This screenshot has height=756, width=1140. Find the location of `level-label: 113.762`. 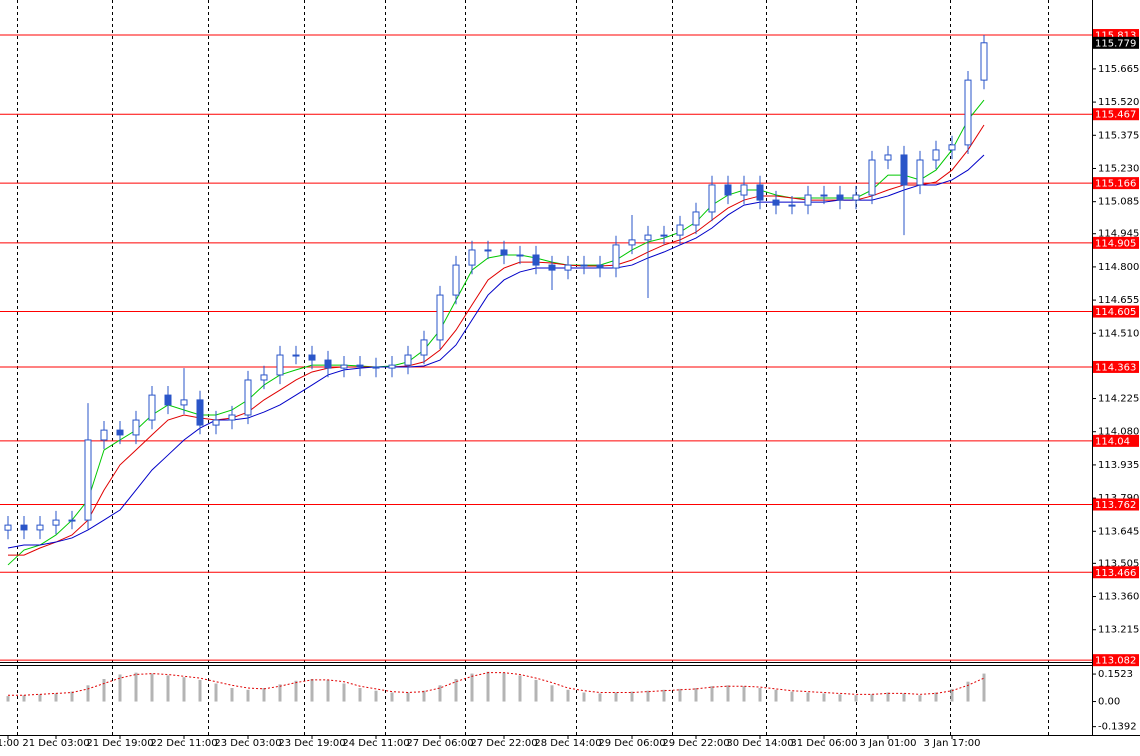

level-label: 113.762 is located at coordinates (1115, 505).